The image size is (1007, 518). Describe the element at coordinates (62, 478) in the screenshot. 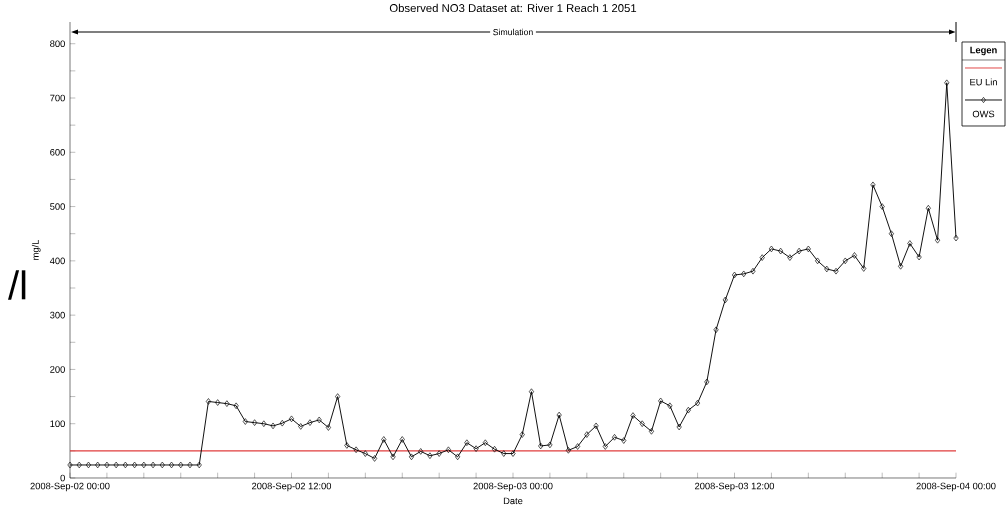

I see `y-tick-label: 0` at that location.